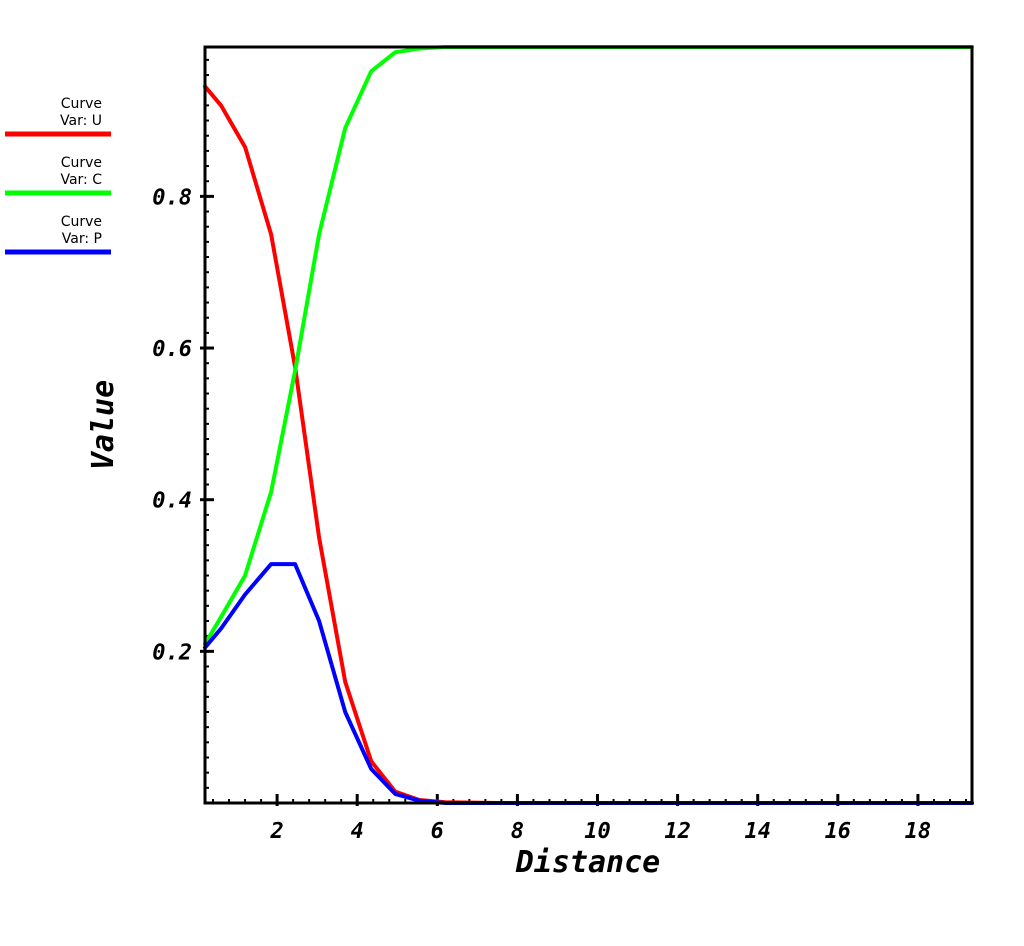 Image resolution: width=1024 pixels, height=946 pixels. What do you see at coordinates (172, 197) in the screenshot?
I see `y-tick-label: 0.8` at bounding box center [172, 197].